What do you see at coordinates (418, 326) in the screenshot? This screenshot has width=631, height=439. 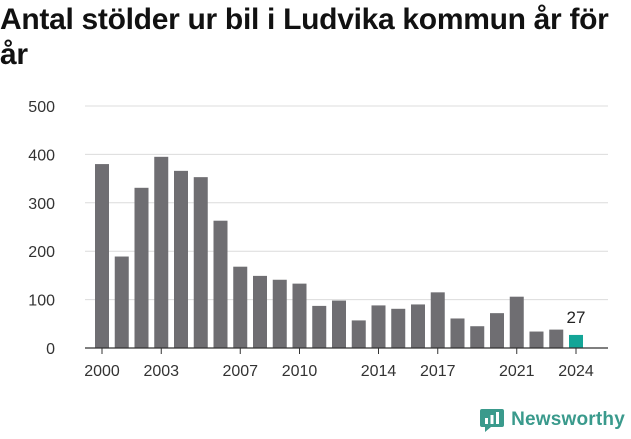 I see `bar-2016` at bounding box center [418, 326].